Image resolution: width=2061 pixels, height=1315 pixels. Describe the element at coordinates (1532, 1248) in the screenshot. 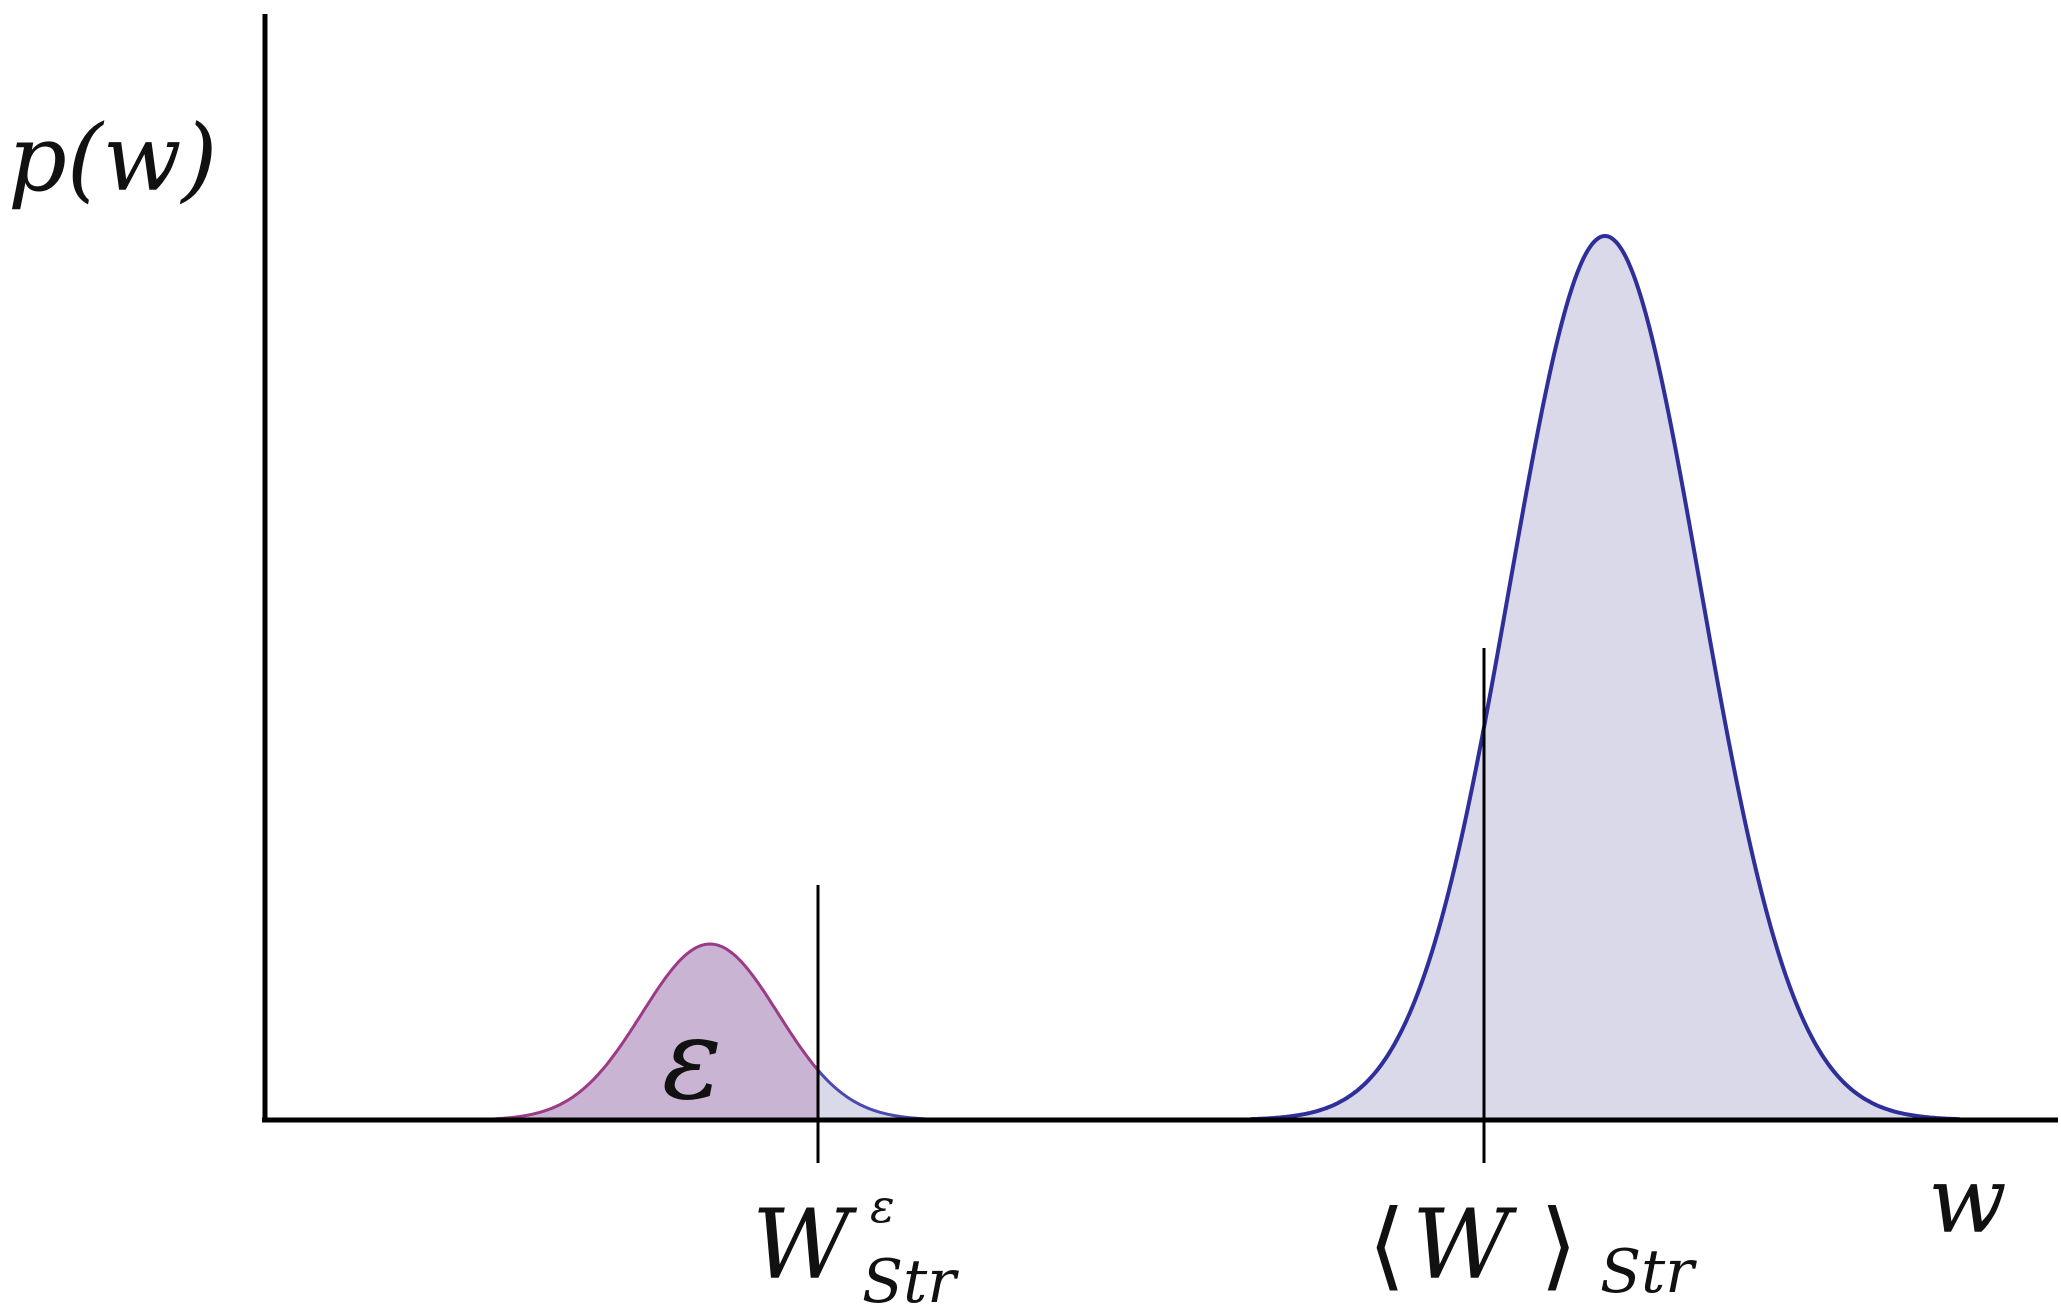

I see `mean-label: ⟨ W ⟩ Str` at that location.